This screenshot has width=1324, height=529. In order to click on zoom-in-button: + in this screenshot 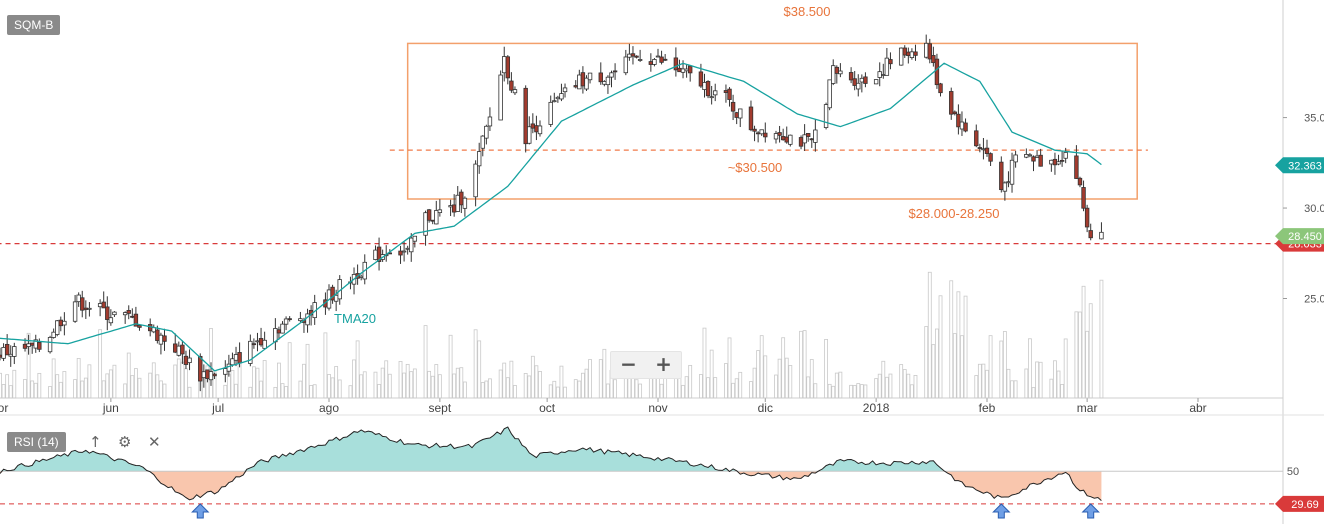, I will do `click(663, 364)`.